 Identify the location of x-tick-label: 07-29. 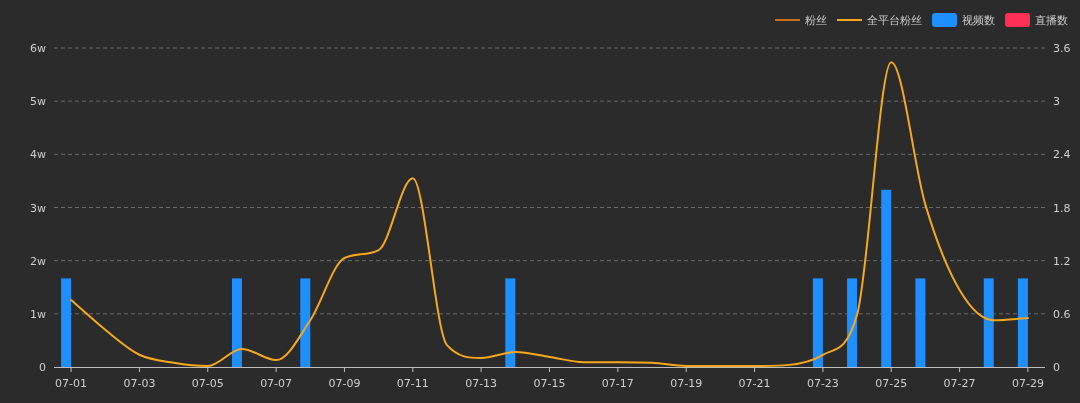
(1027, 383).